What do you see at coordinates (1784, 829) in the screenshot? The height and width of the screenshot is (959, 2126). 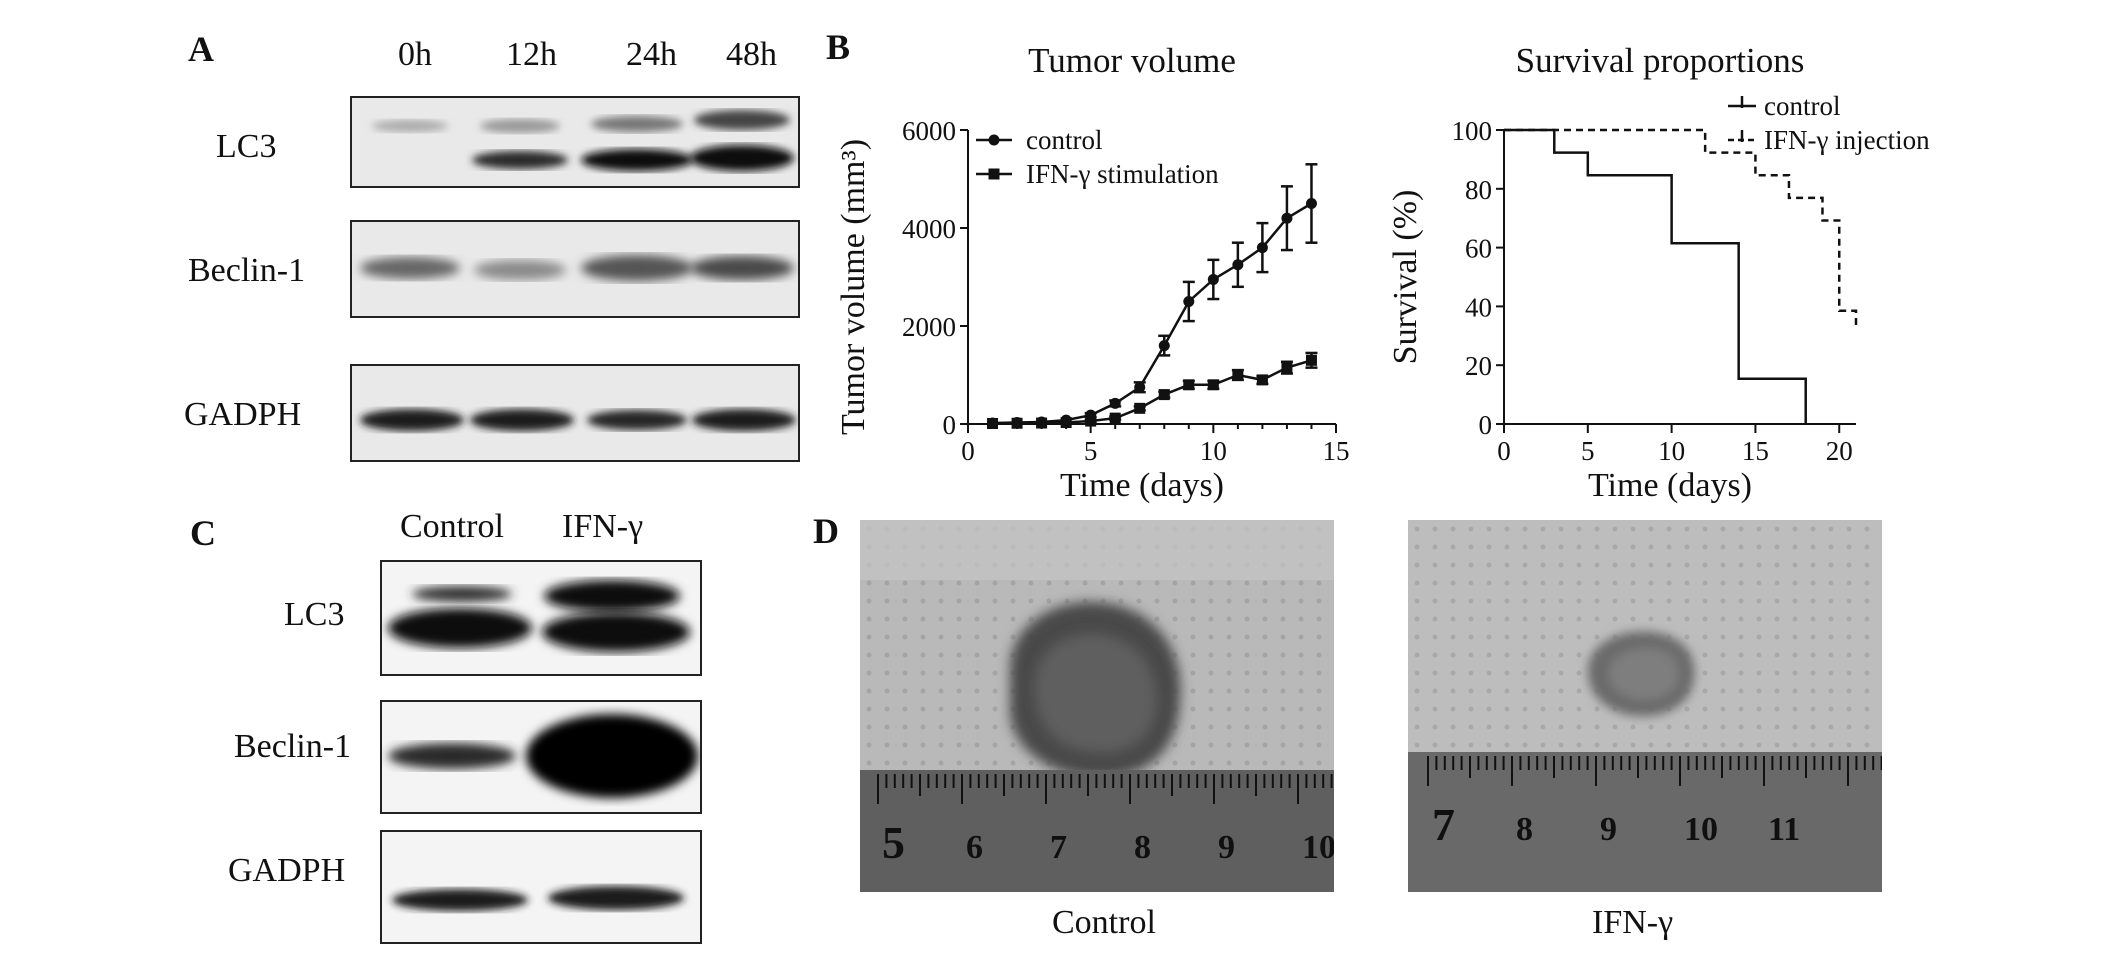 I see `ruler-number: 11` at bounding box center [1784, 829].